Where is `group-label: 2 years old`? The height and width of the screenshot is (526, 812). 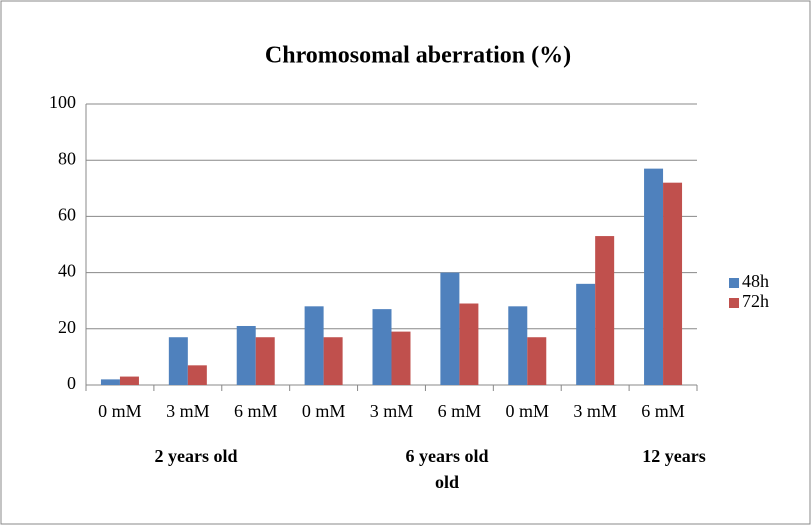 group-label: 2 years old is located at coordinates (196, 456).